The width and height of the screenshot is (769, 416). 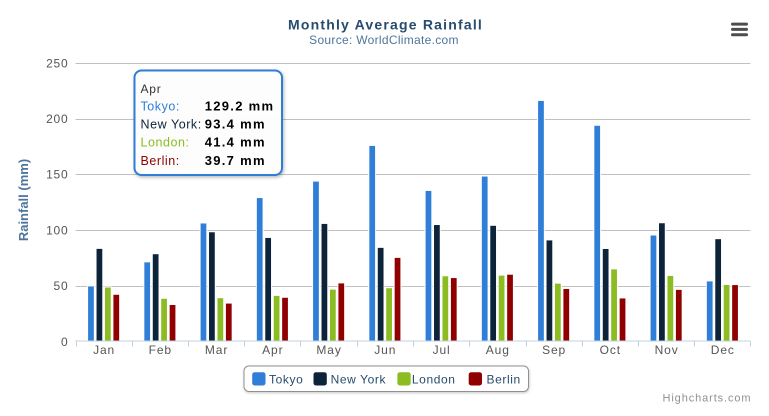 I want to click on svg-text: Nov, so click(x=667, y=350).